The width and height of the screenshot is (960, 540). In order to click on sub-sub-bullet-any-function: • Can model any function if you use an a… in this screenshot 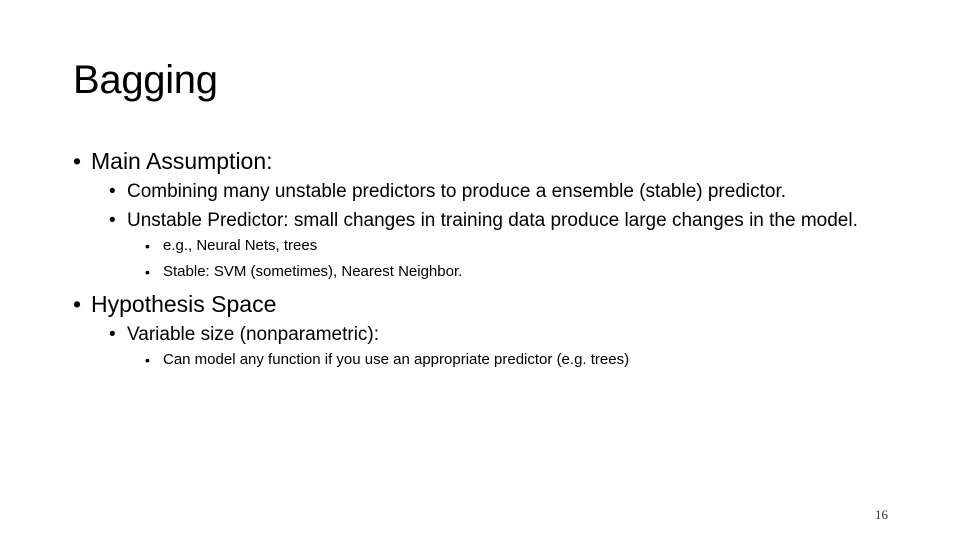, I will do `click(509, 360)`.